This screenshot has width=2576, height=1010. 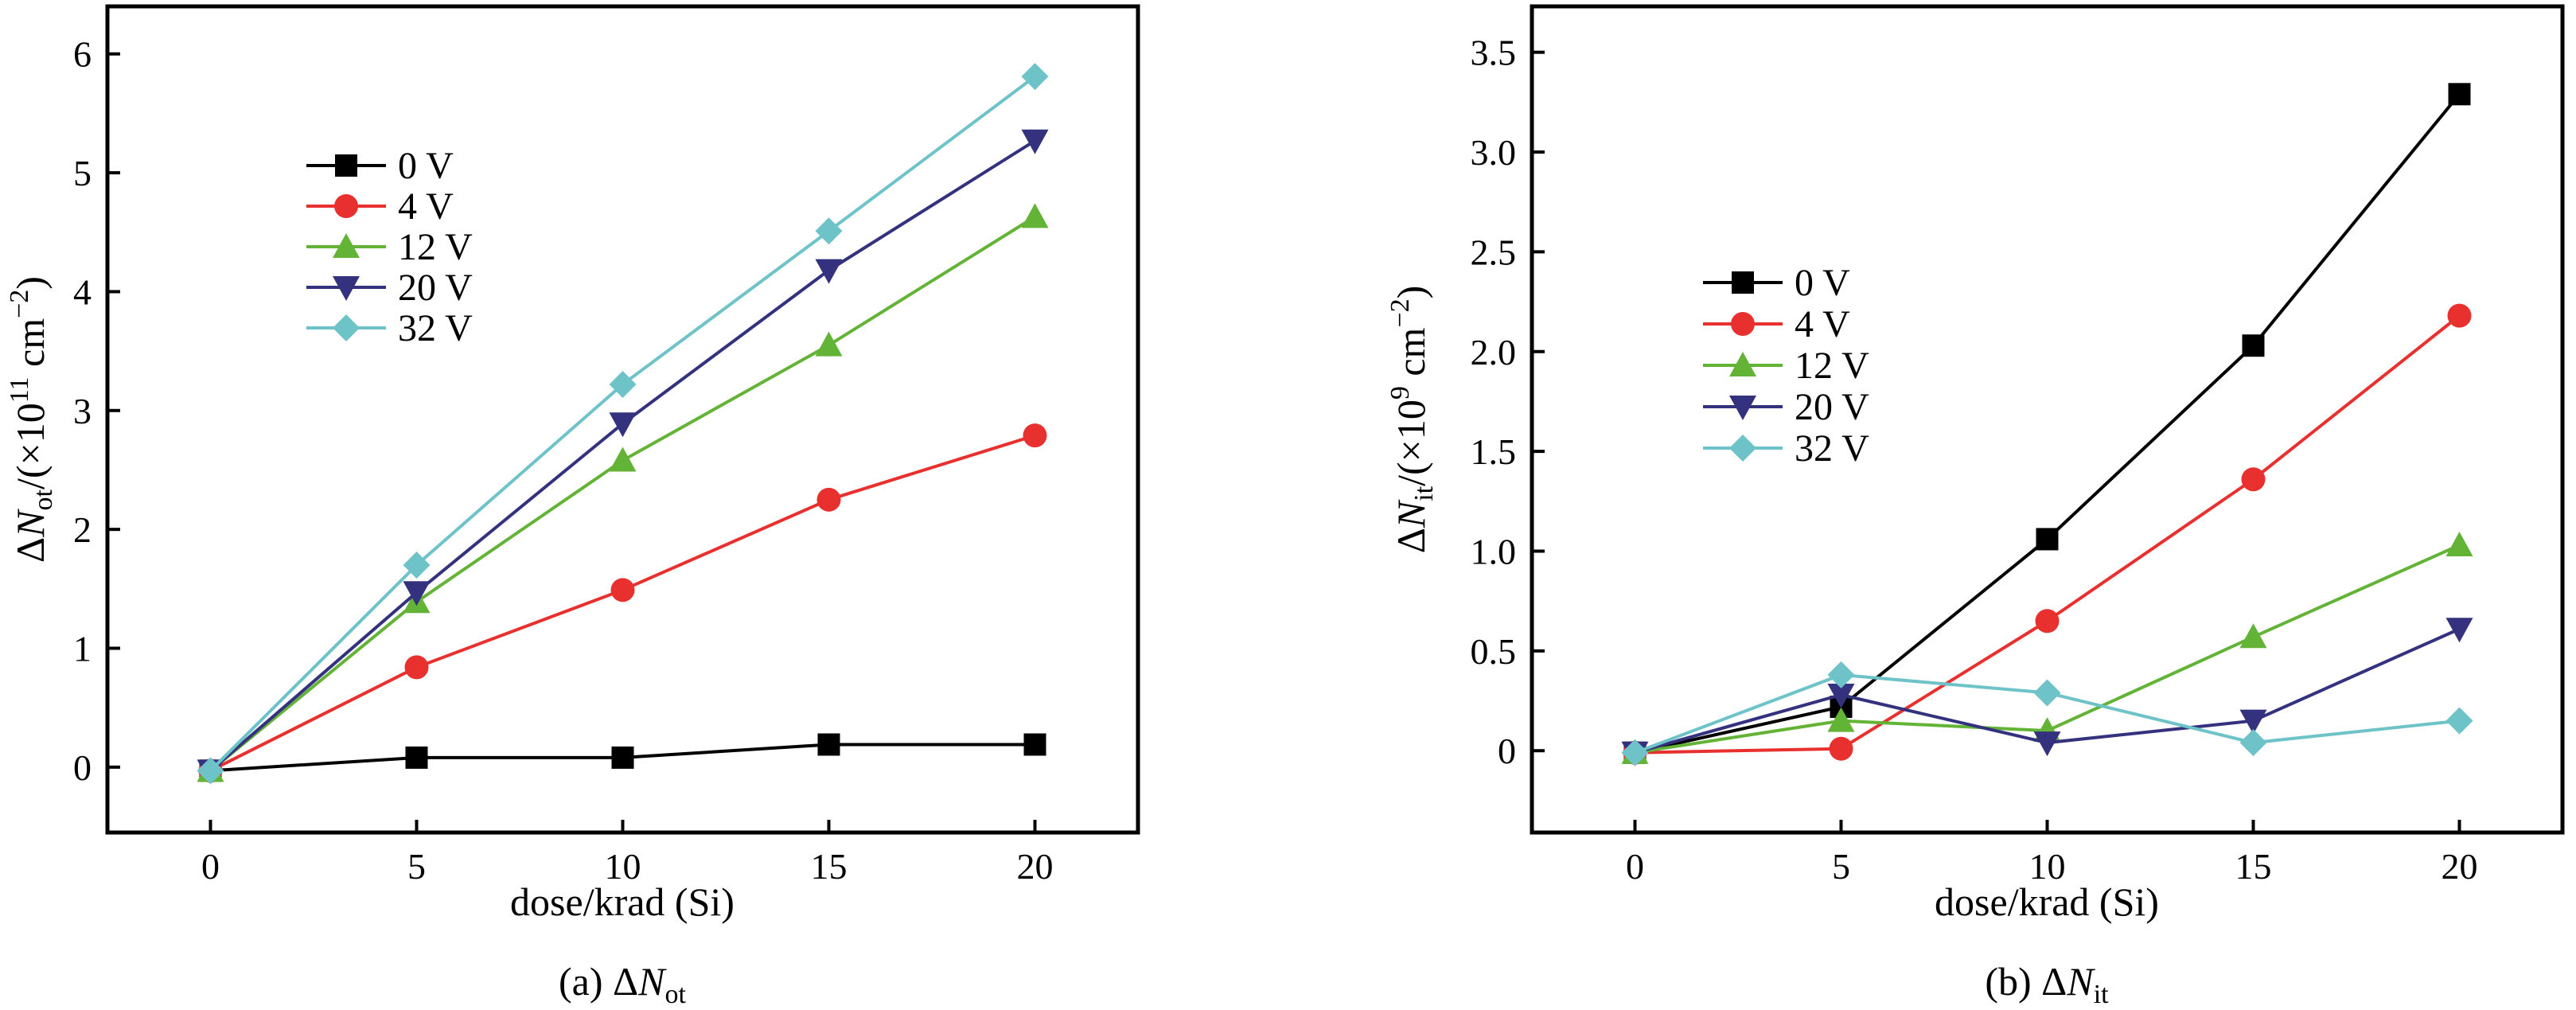 I want to click on y-tick-label: 2.0, so click(x=1494, y=352).